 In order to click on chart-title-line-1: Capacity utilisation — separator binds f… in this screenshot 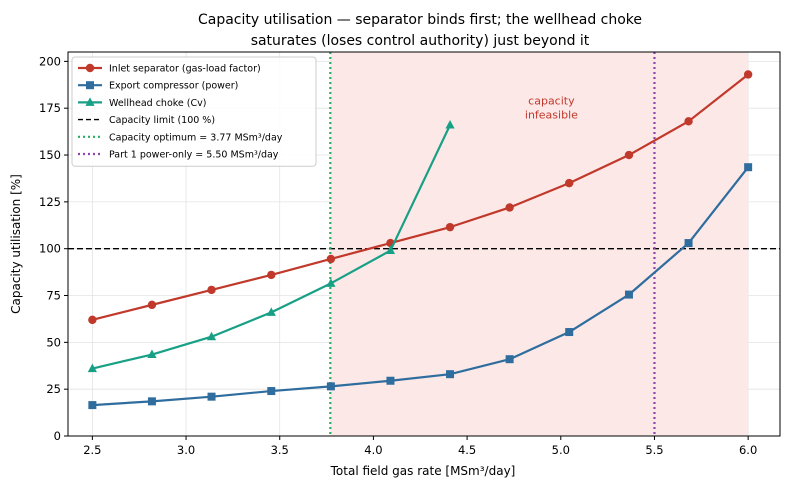, I will do `click(420, 20)`.